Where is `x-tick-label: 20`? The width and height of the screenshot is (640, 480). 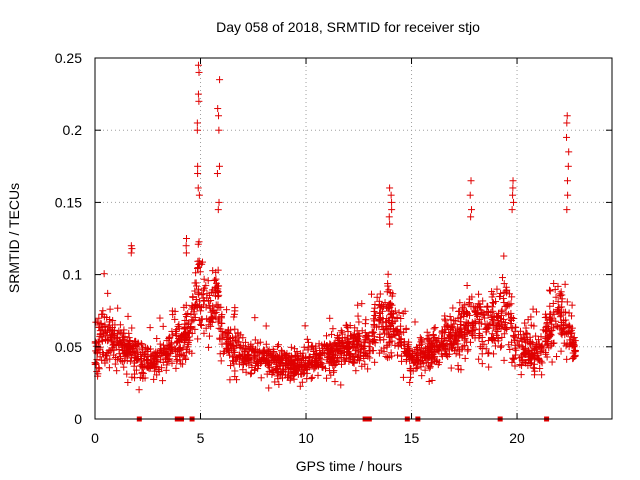 x-tick-label: 20 is located at coordinates (517, 438).